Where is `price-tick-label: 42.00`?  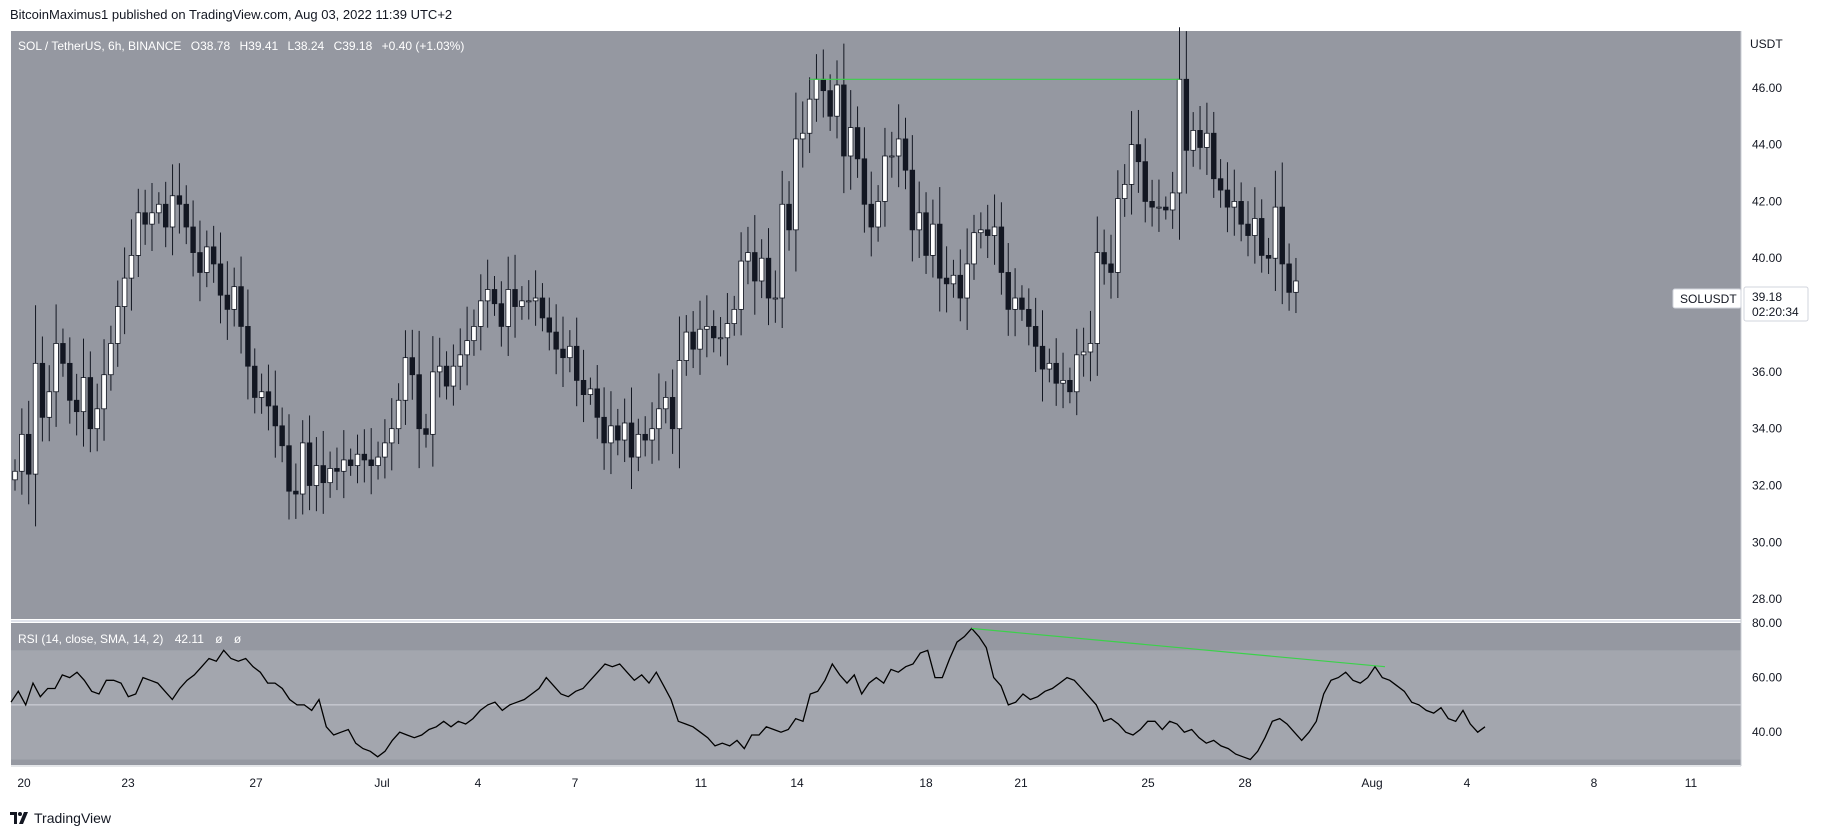 price-tick-label: 42.00 is located at coordinates (1767, 201).